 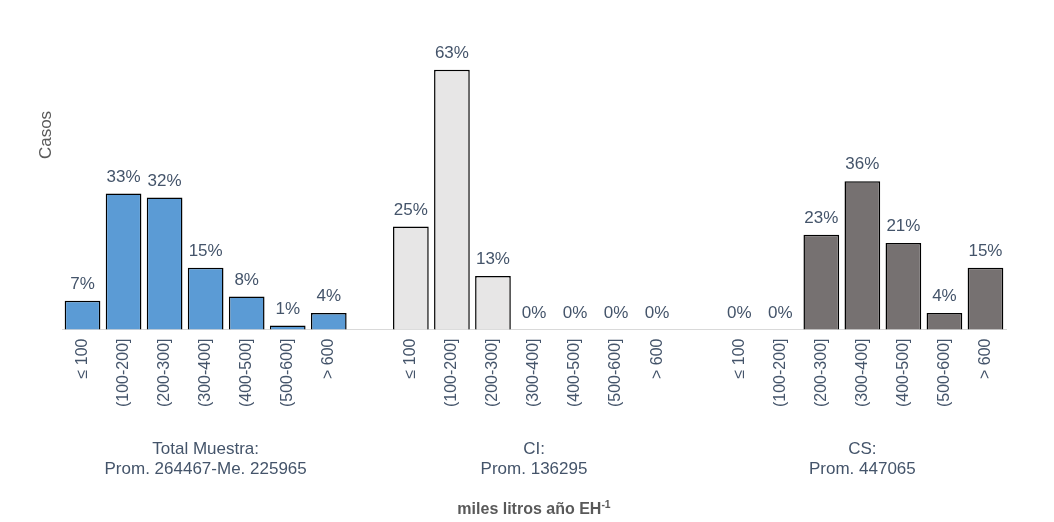 I want to click on data-label: 63%, so click(x=451, y=53).